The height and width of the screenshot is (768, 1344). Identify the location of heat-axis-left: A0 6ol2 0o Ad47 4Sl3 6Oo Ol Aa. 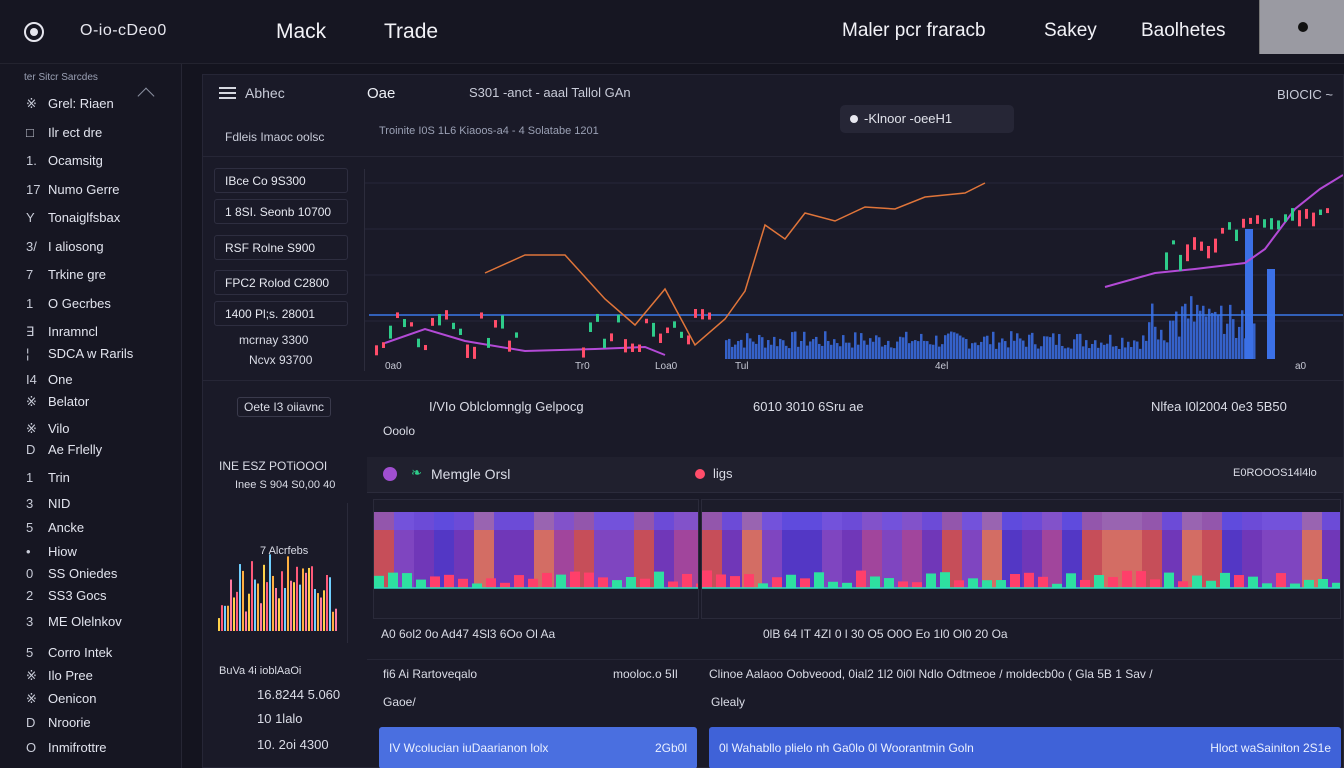
(468, 634).